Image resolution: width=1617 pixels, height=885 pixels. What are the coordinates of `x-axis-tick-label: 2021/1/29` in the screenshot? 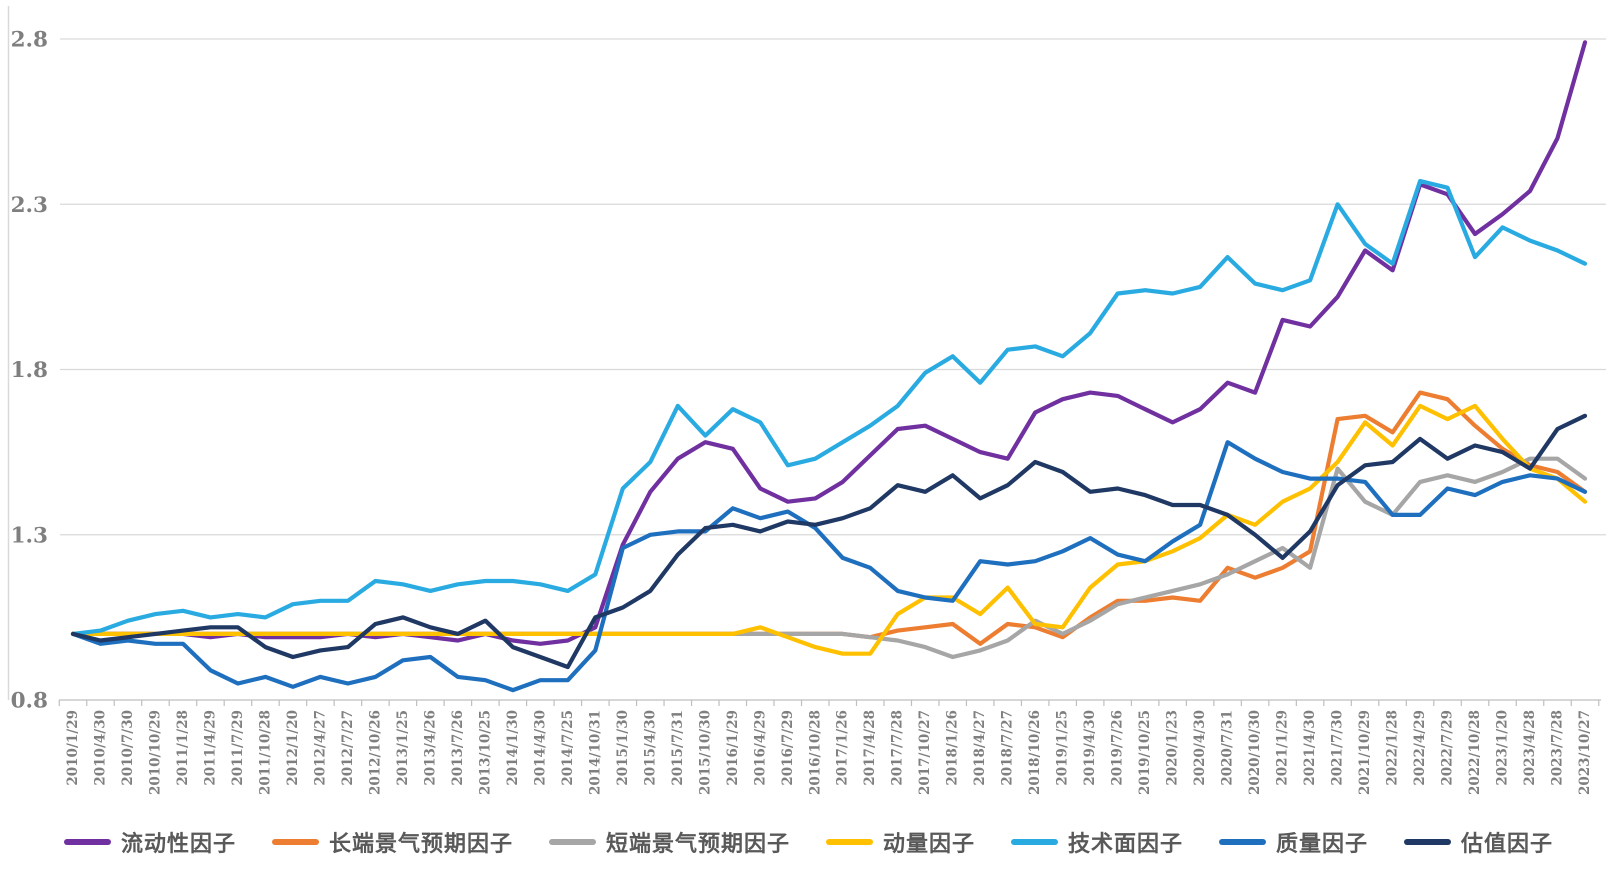 It's located at (1283, 748).